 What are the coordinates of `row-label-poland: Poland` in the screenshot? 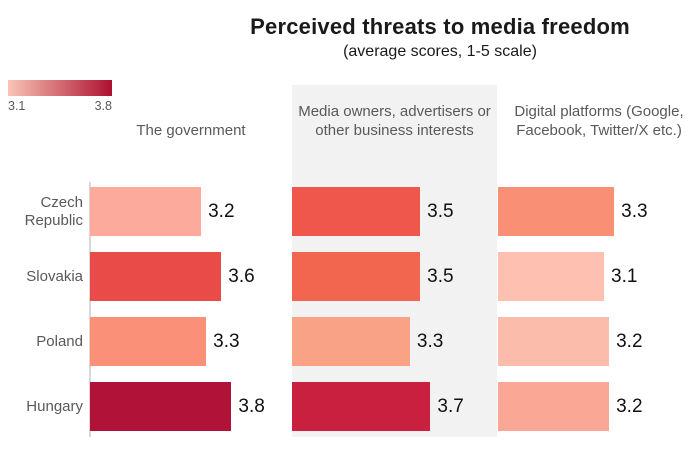 It's located at (59, 341).